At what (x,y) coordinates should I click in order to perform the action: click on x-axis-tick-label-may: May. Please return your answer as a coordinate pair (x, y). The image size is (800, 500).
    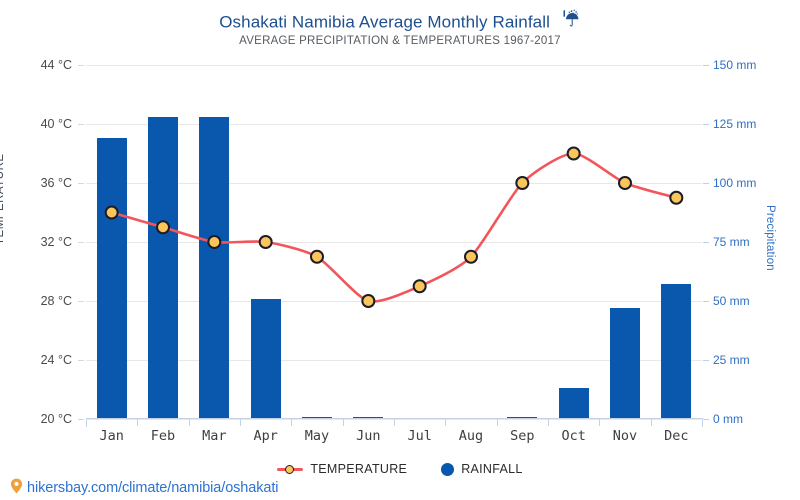
    Looking at the image, I should click on (317, 436).